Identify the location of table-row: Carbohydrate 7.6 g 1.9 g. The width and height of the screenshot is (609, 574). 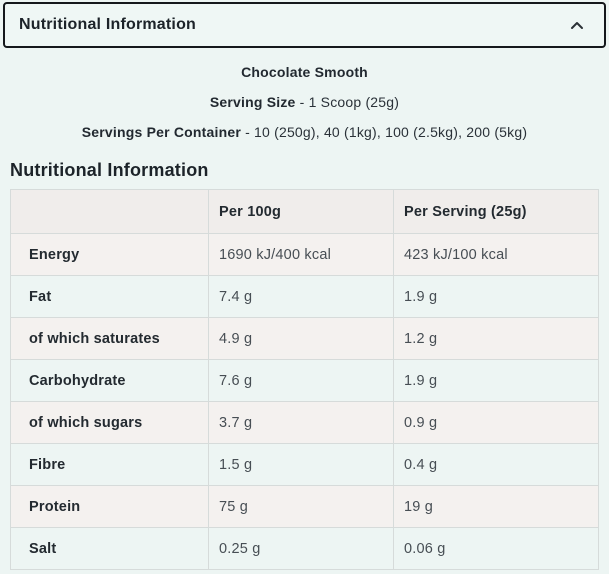
(304, 380).